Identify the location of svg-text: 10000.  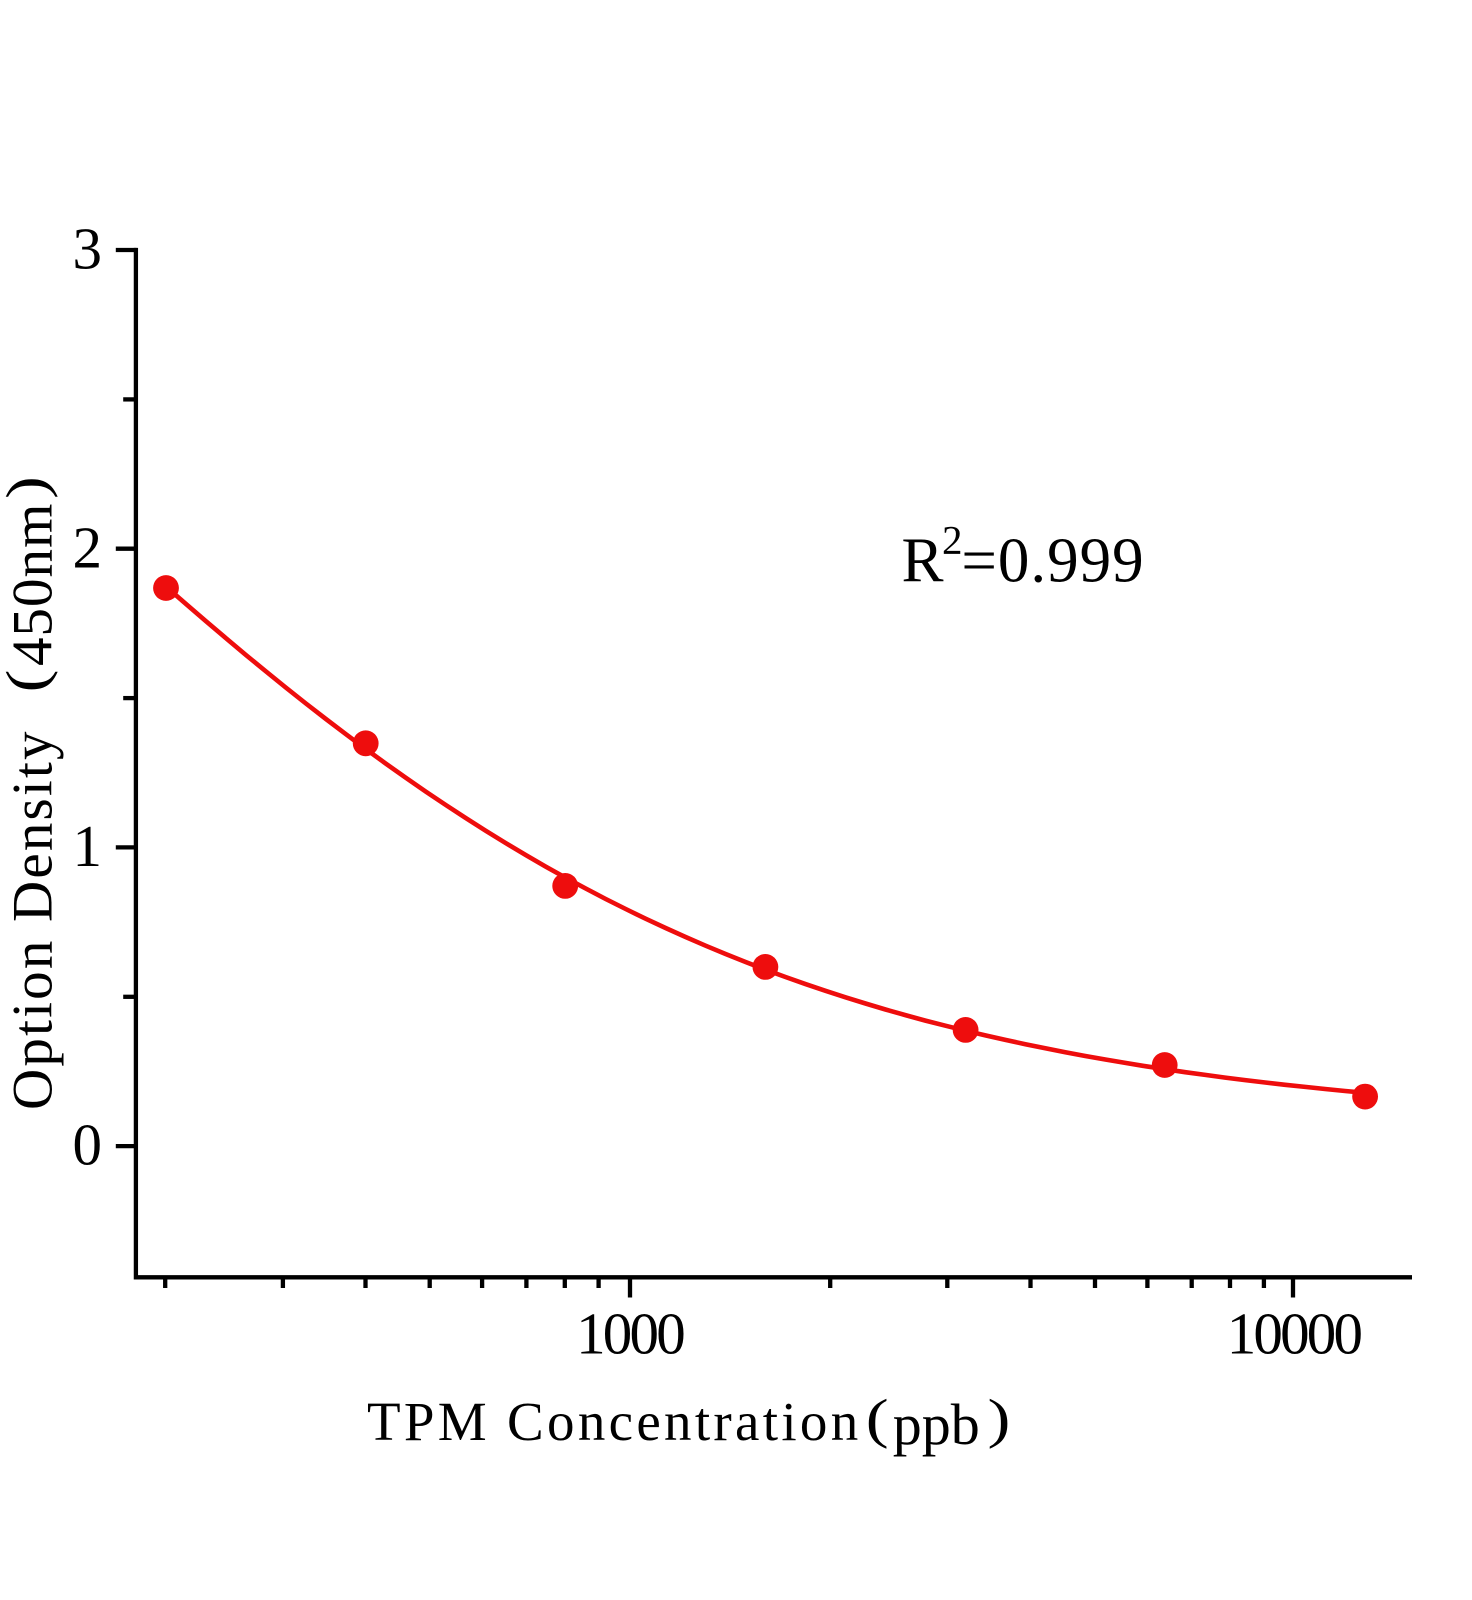
(1294, 1334).